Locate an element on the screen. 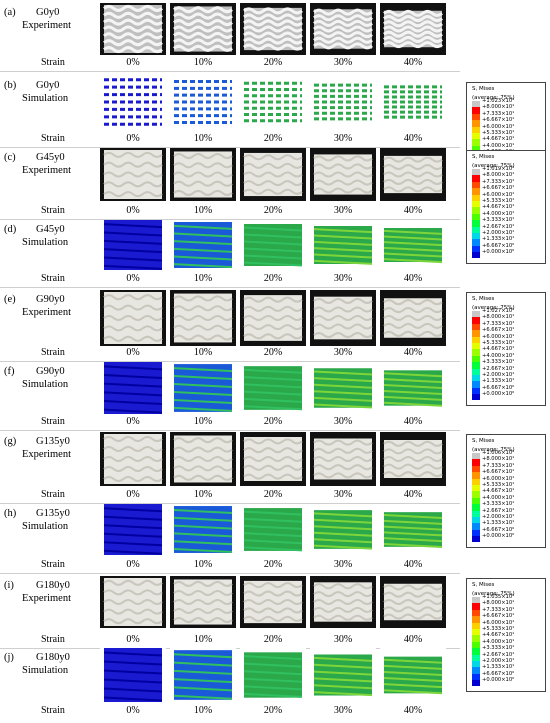 This screenshot has height=723, width=550. divider is located at coordinates (230, 71).